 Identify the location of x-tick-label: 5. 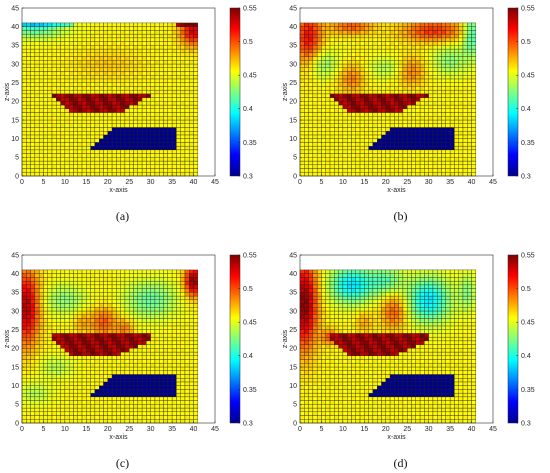
(321, 182).